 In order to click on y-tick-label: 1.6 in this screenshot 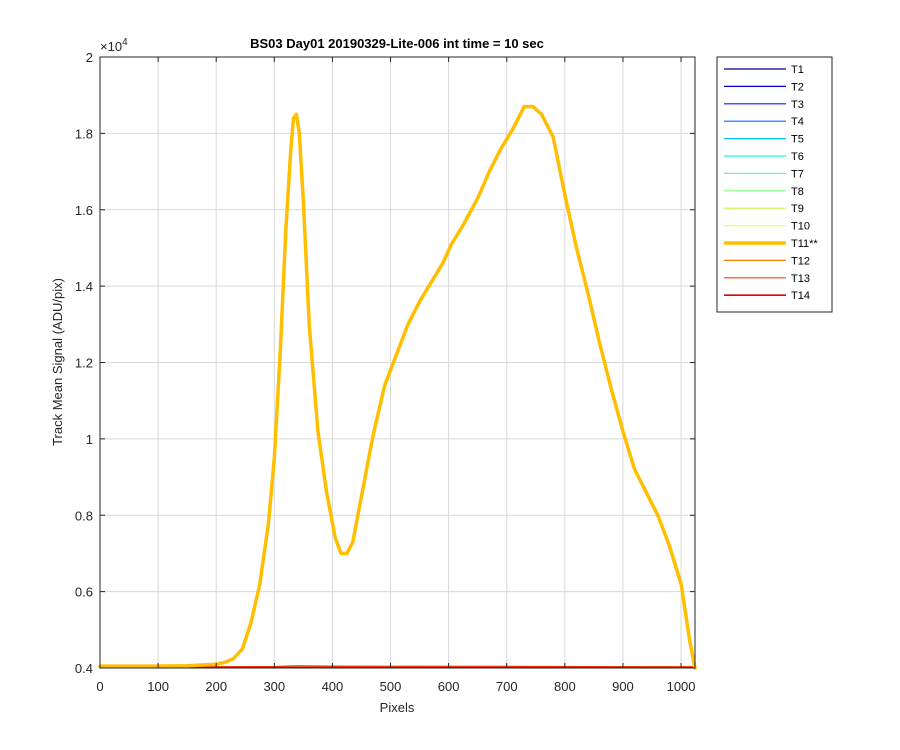, I will do `click(84, 210)`.